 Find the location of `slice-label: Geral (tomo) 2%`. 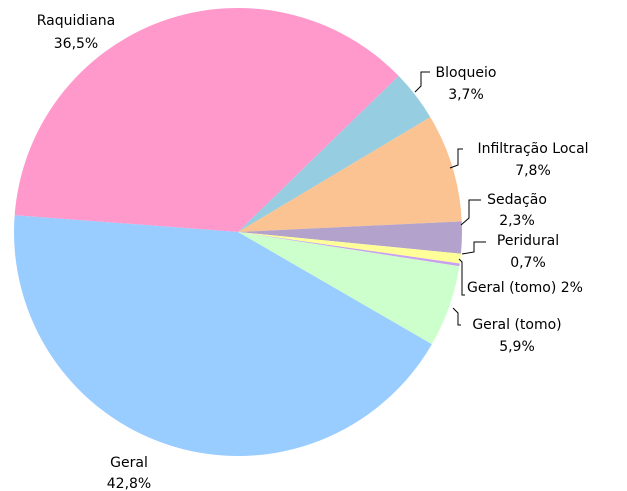

slice-label: Geral (tomo) 2% is located at coordinates (525, 288).